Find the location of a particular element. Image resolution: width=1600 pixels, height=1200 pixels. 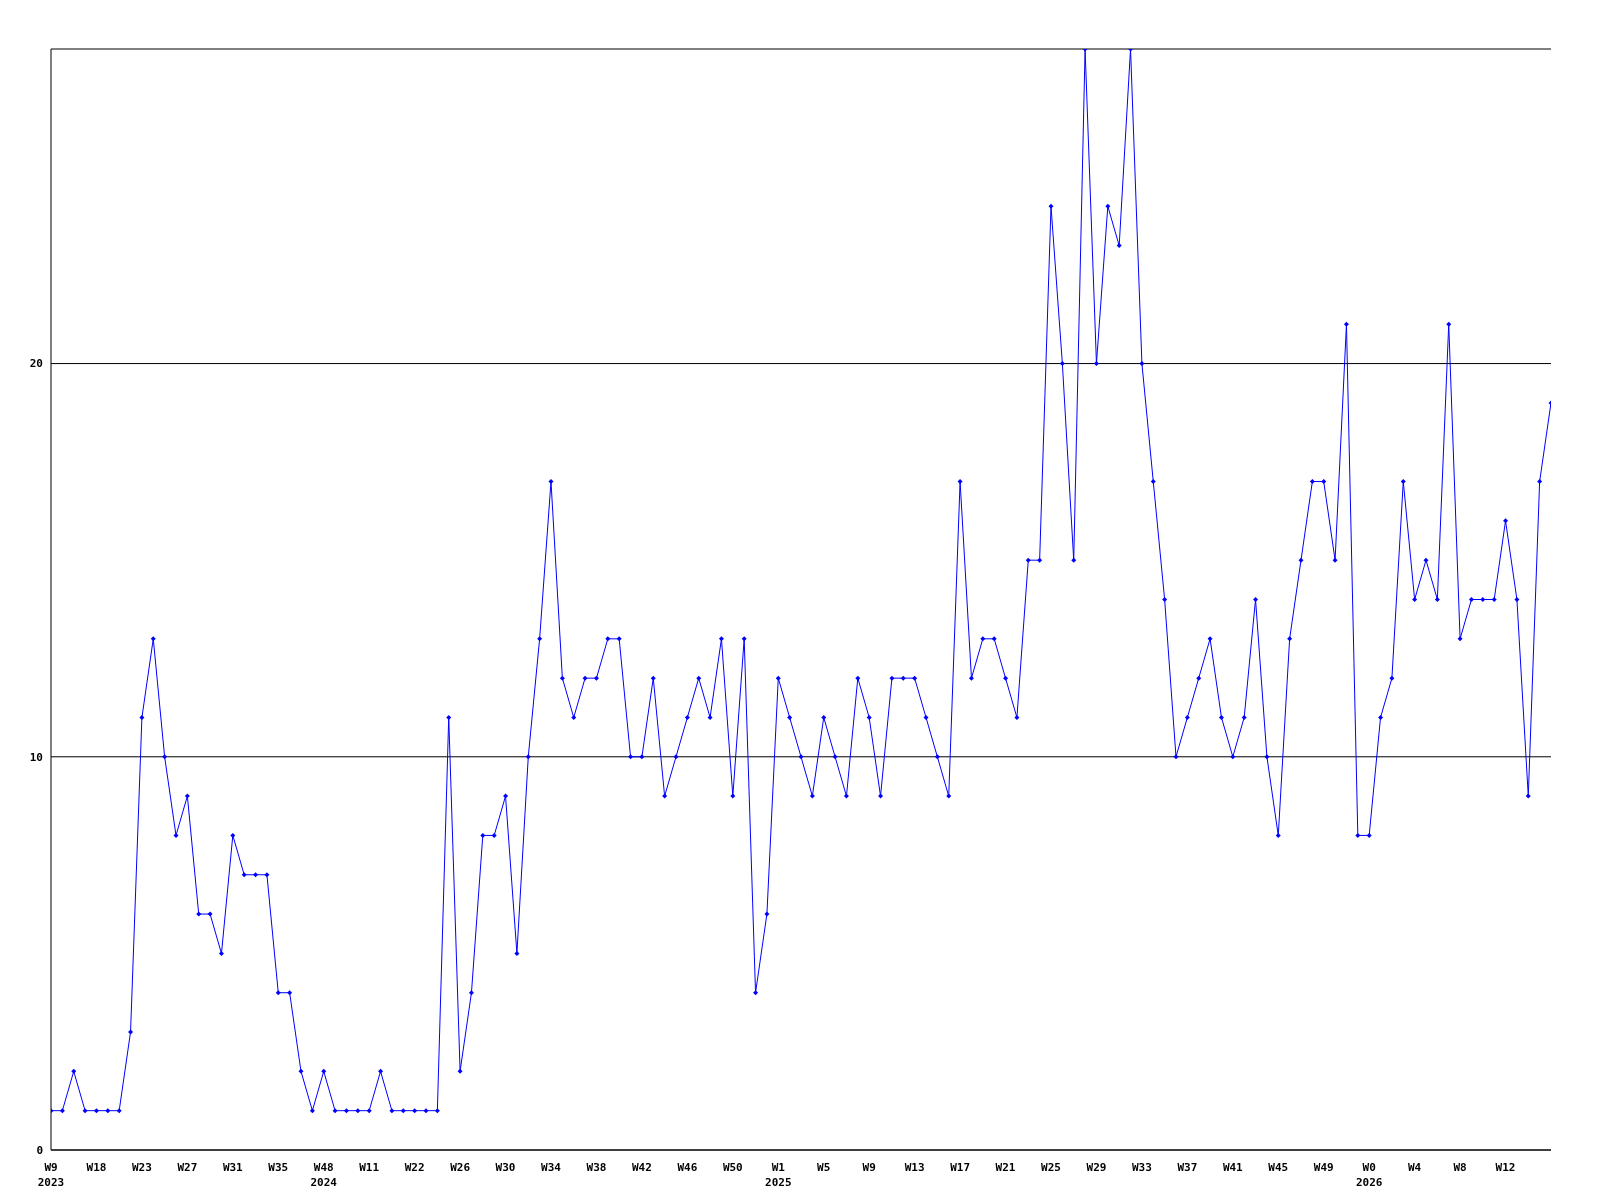

x-tick-label: W35 is located at coordinates (278, 1167).